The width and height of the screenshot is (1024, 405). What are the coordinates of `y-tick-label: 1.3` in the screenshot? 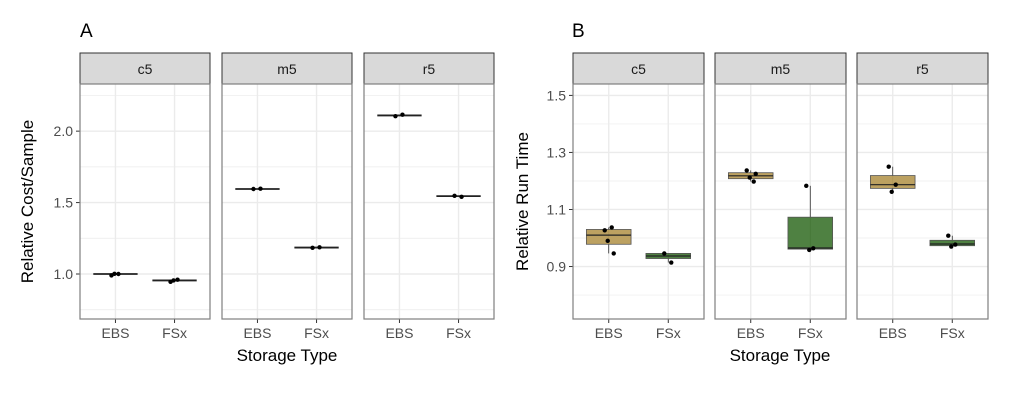 It's located at (557, 152).